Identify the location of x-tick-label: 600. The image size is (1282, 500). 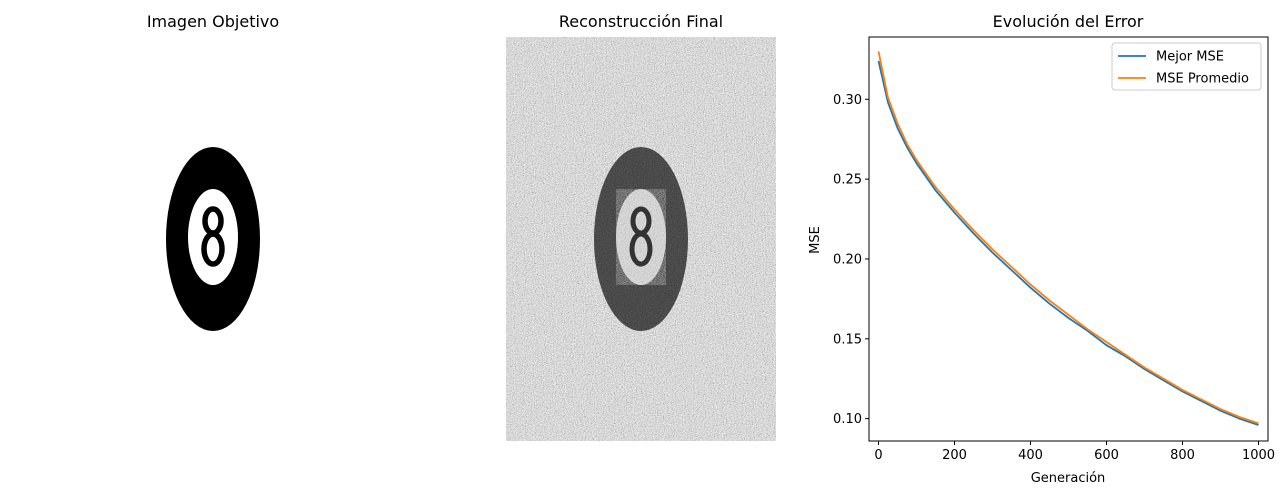
(1106, 455).